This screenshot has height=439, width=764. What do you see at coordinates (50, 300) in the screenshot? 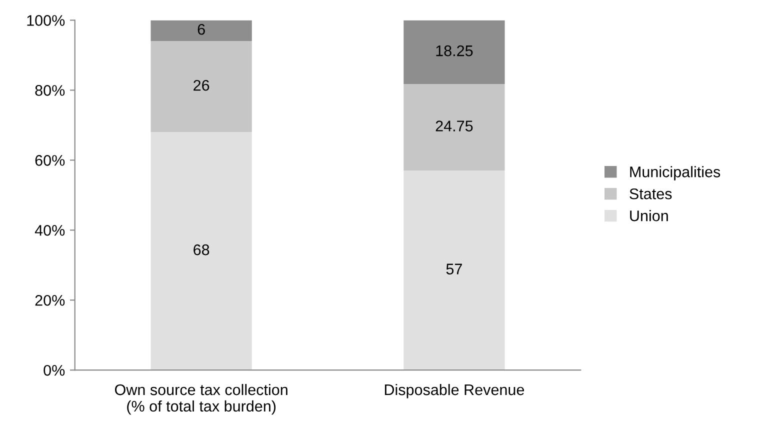
I see `y-tick-label: 20%` at bounding box center [50, 300].